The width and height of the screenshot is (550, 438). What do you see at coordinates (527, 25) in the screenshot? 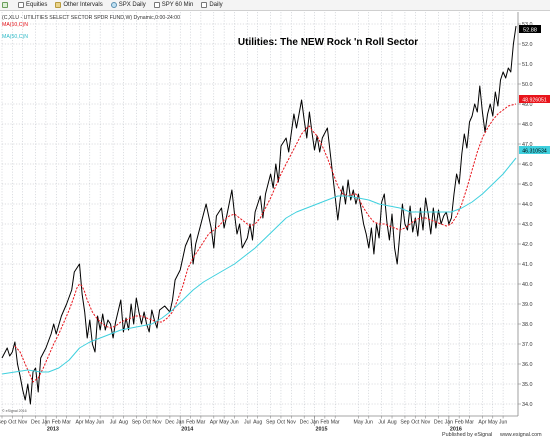
I see `y-tick-label: 53.0` at bounding box center [527, 25].